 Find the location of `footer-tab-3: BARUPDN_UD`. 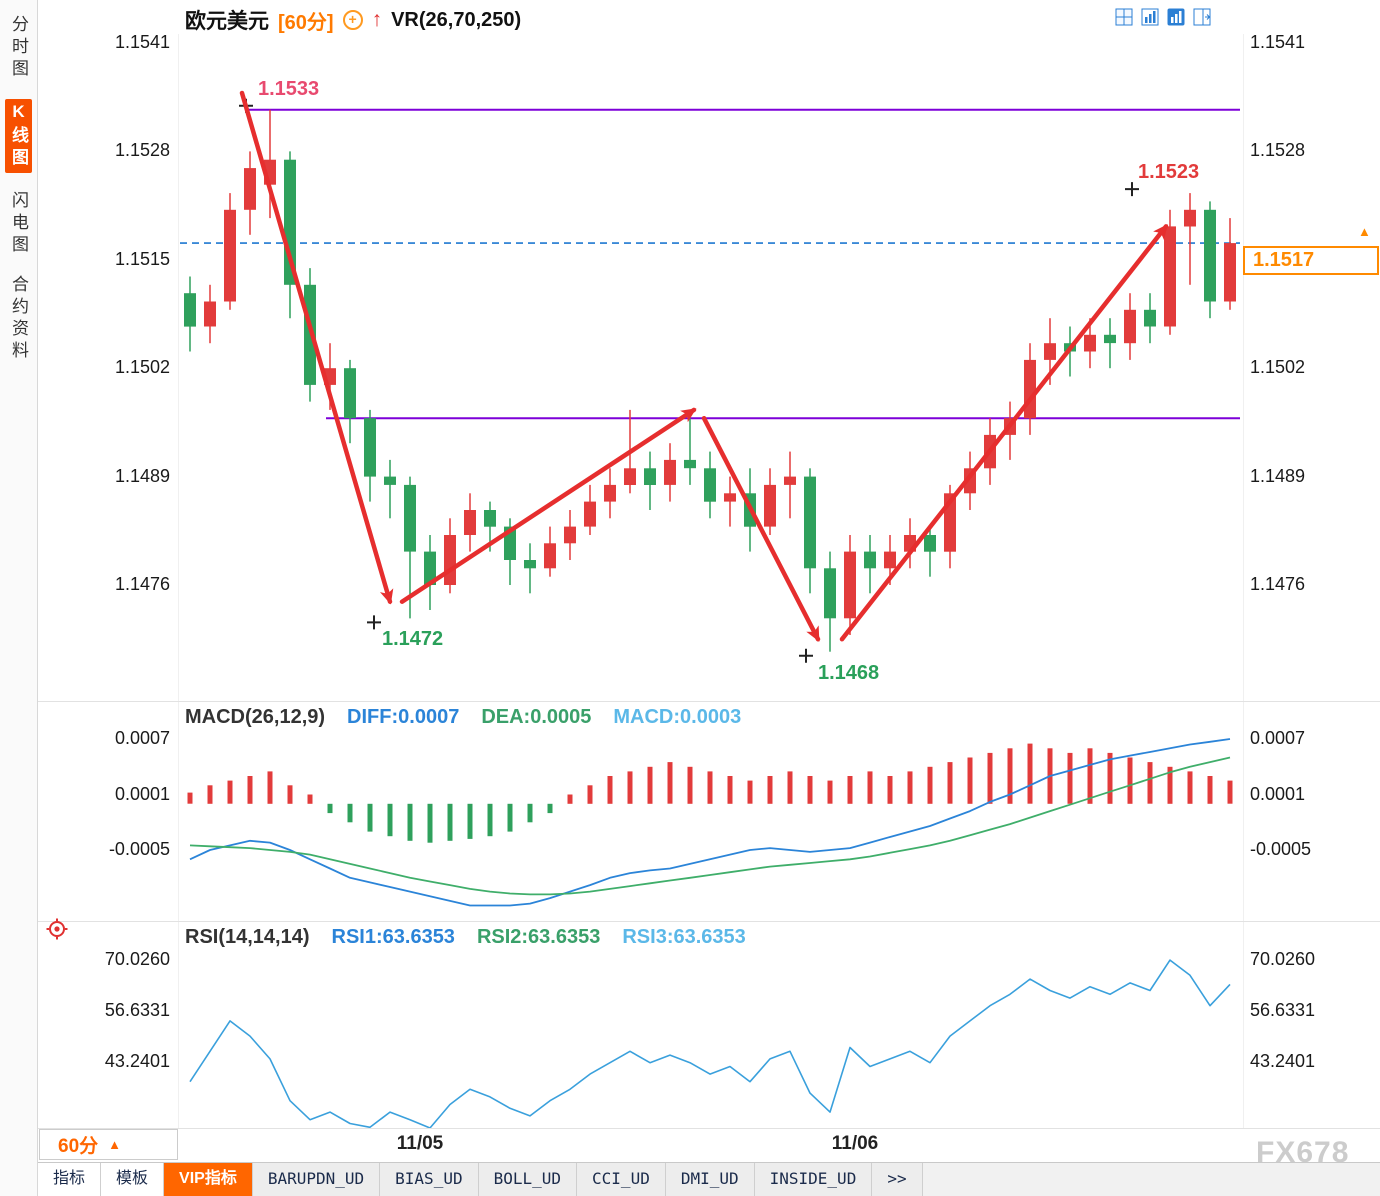

footer-tab-3: BARUPDN_UD is located at coordinates (316, 1179).